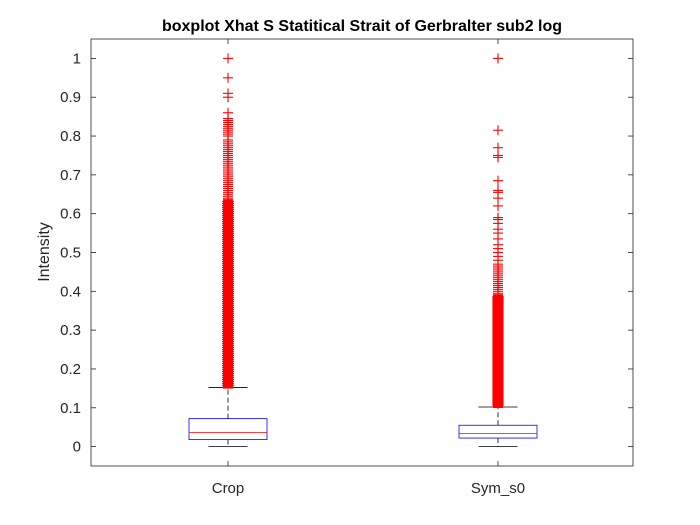  I want to click on y-tick-label-3: 0.3, so click(70, 330).